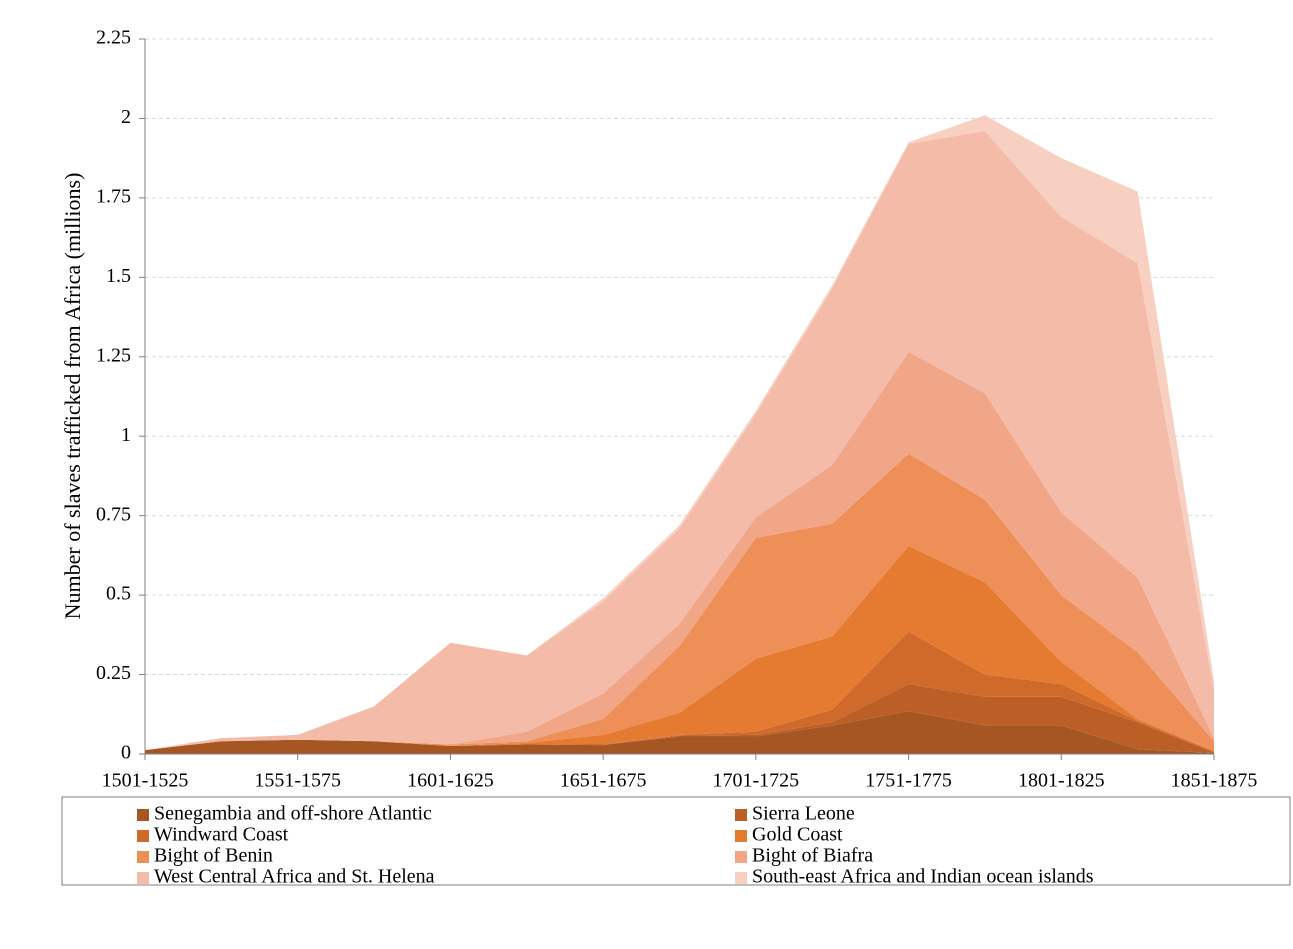 Image resolution: width=1293 pixels, height=949 pixels. What do you see at coordinates (118, 276) in the screenshot?
I see `y-tick-label: 1.5` at bounding box center [118, 276].